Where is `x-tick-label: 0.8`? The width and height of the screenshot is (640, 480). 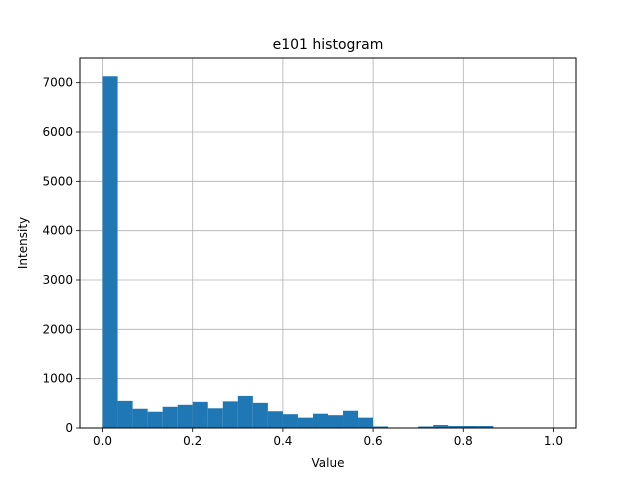
x-tick-label: 0.8 is located at coordinates (463, 441).